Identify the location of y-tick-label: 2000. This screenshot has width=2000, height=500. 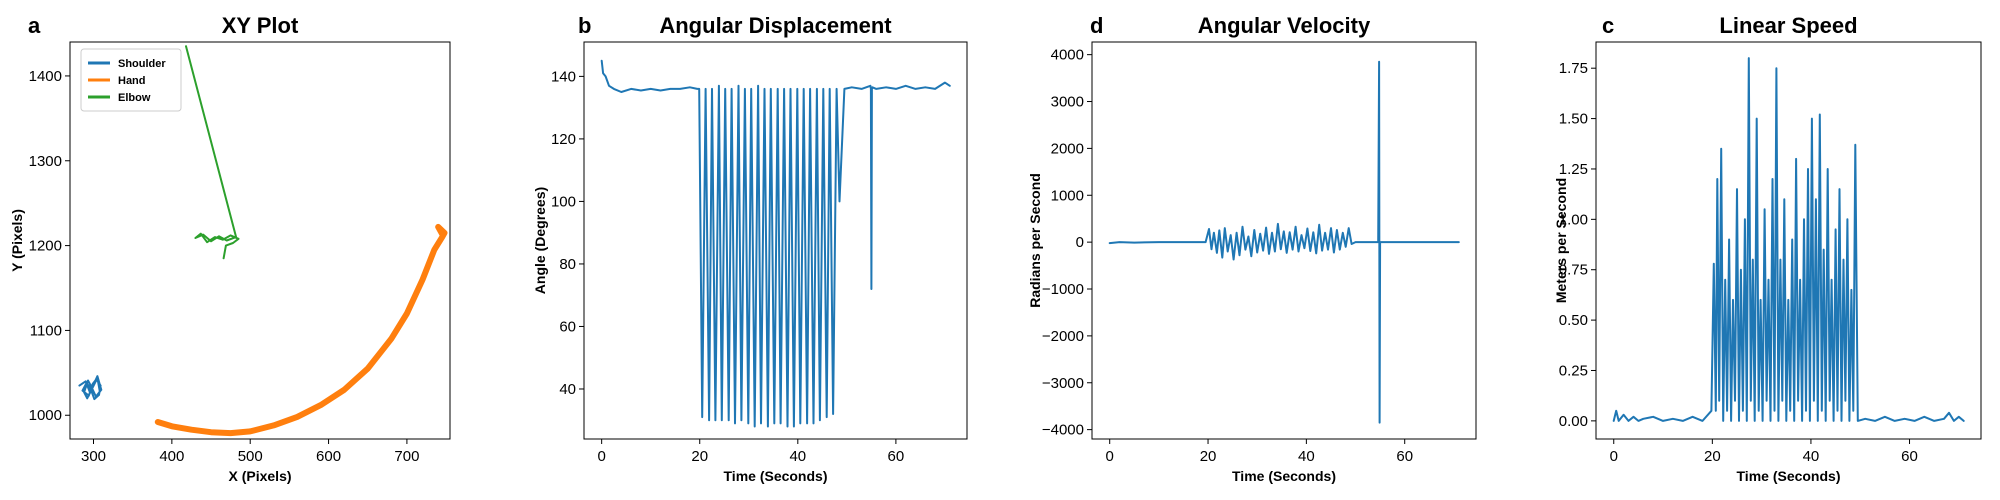
(1067, 148).